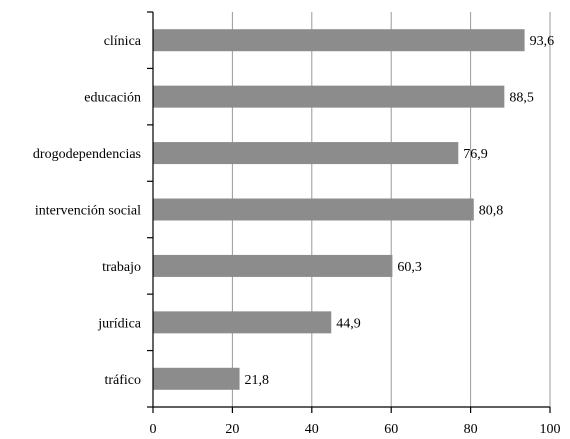 The image size is (570, 439). Describe the element at coordinates (542, 41) in the screenshot. I see `data-label: 93,6` at that location.